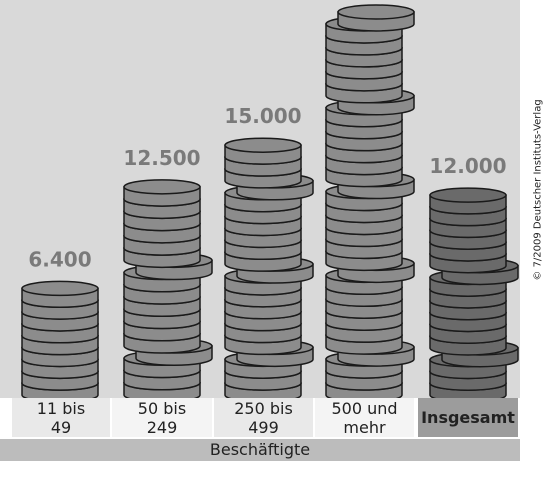  What do you see at coordinates (538, 190) in the screenshot?
I see `source-note: © 7/2009 Deutscher Instituts-Verlag` at bounding box center [538, 190].